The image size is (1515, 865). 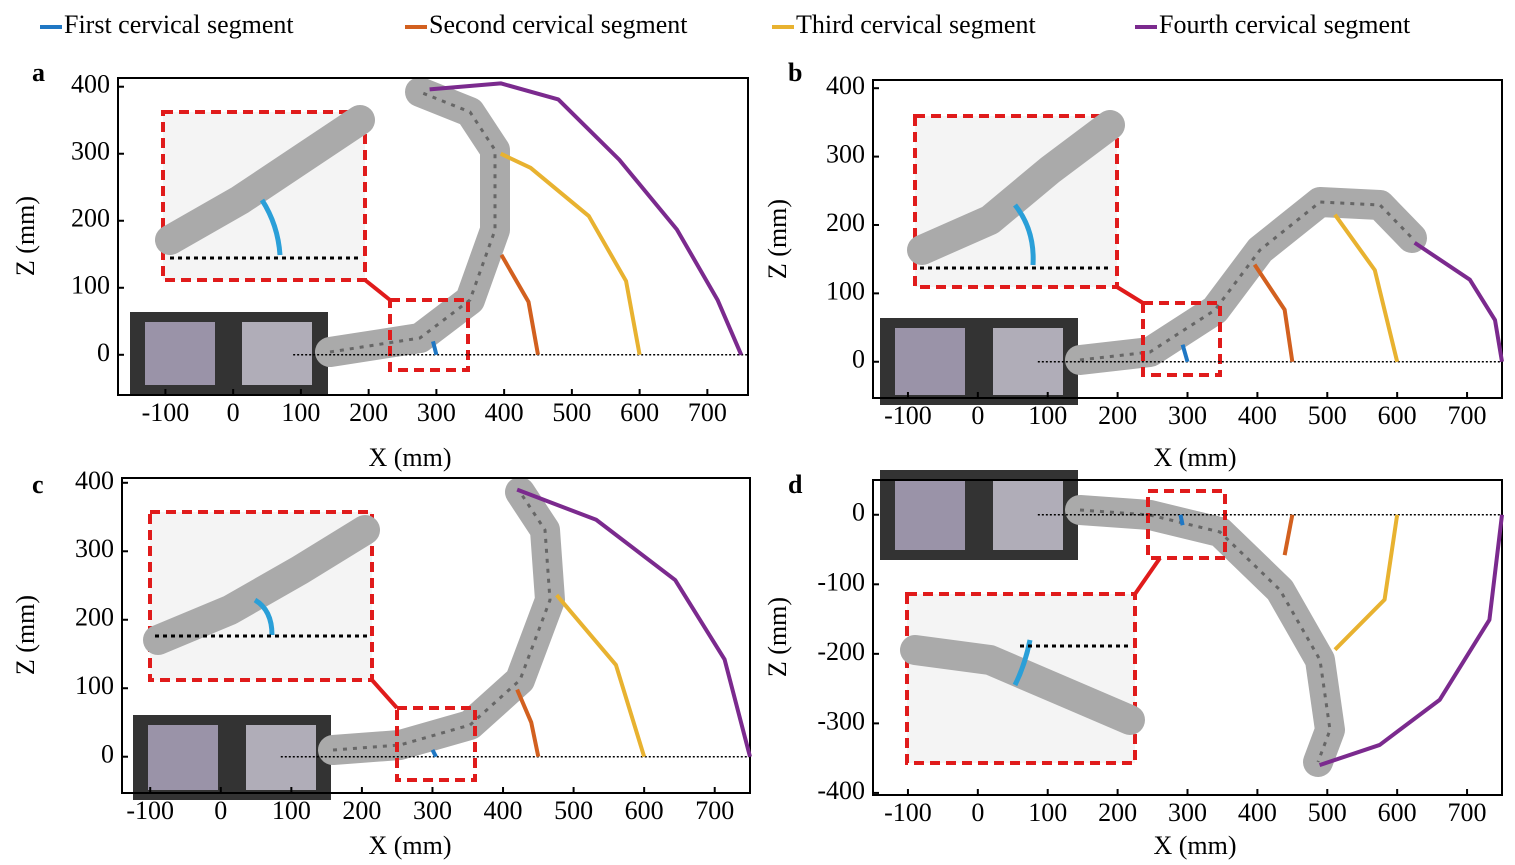 What do you see at coordinates (1285, 24) in the screenshot?
I see `legend-label: Fourth cervical segment` at bounding box center [1285, 24].